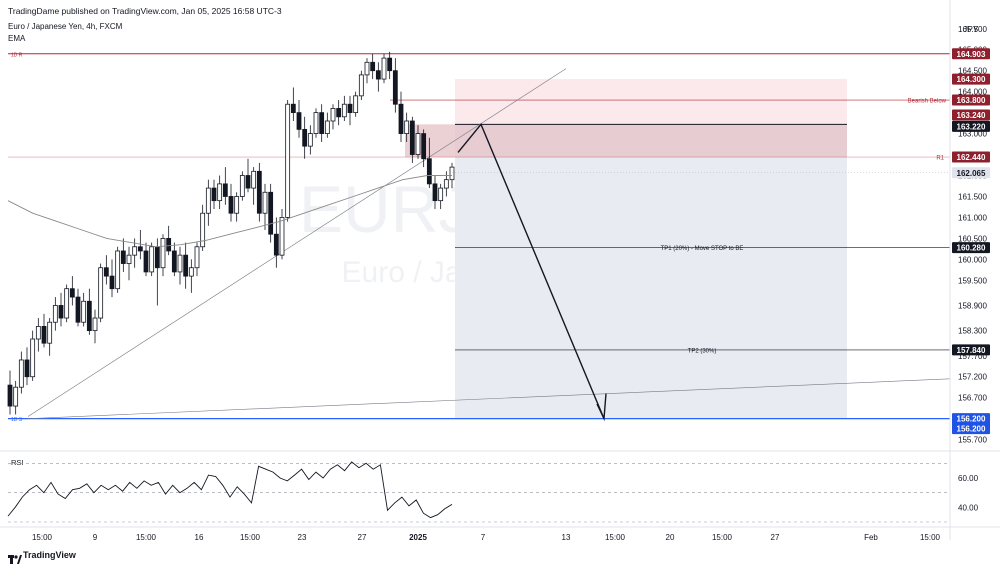  I want to click on price-tick: 165.500, so click(972, 29).